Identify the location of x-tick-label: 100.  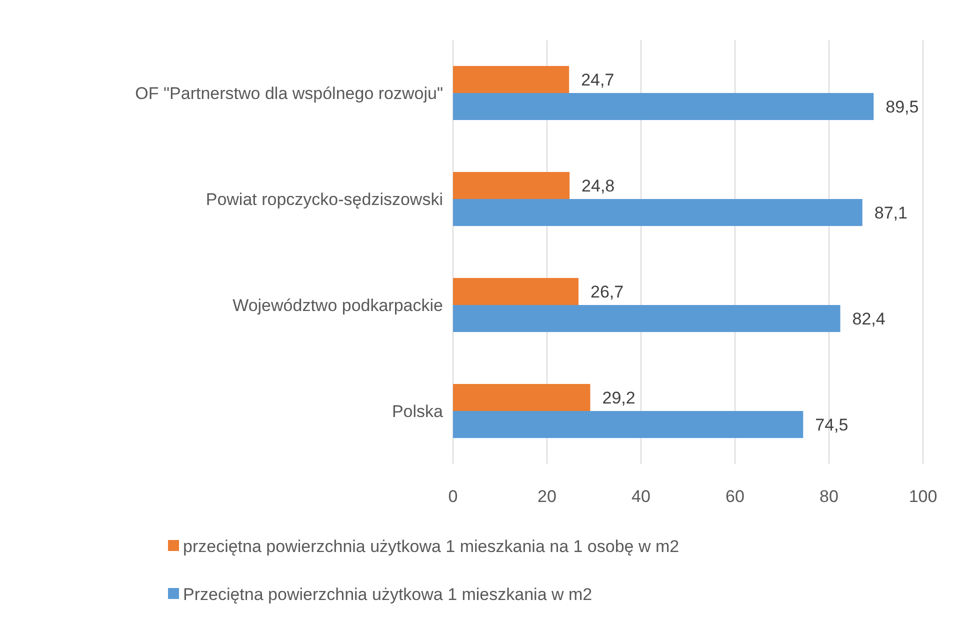
(923, 496).